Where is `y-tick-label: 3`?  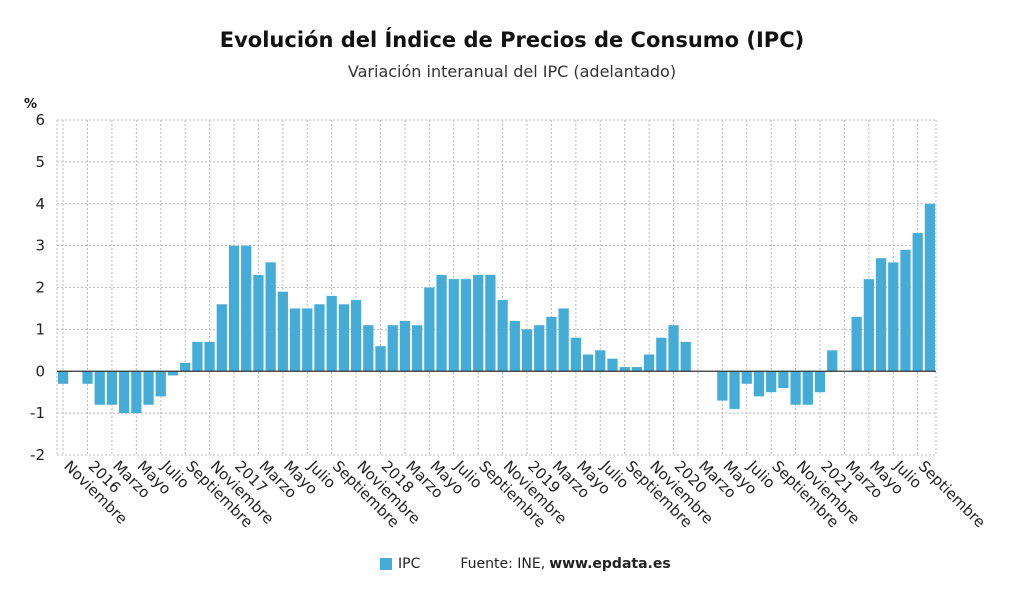
y-tick-label: 3 is located at coordinates (40, 246).